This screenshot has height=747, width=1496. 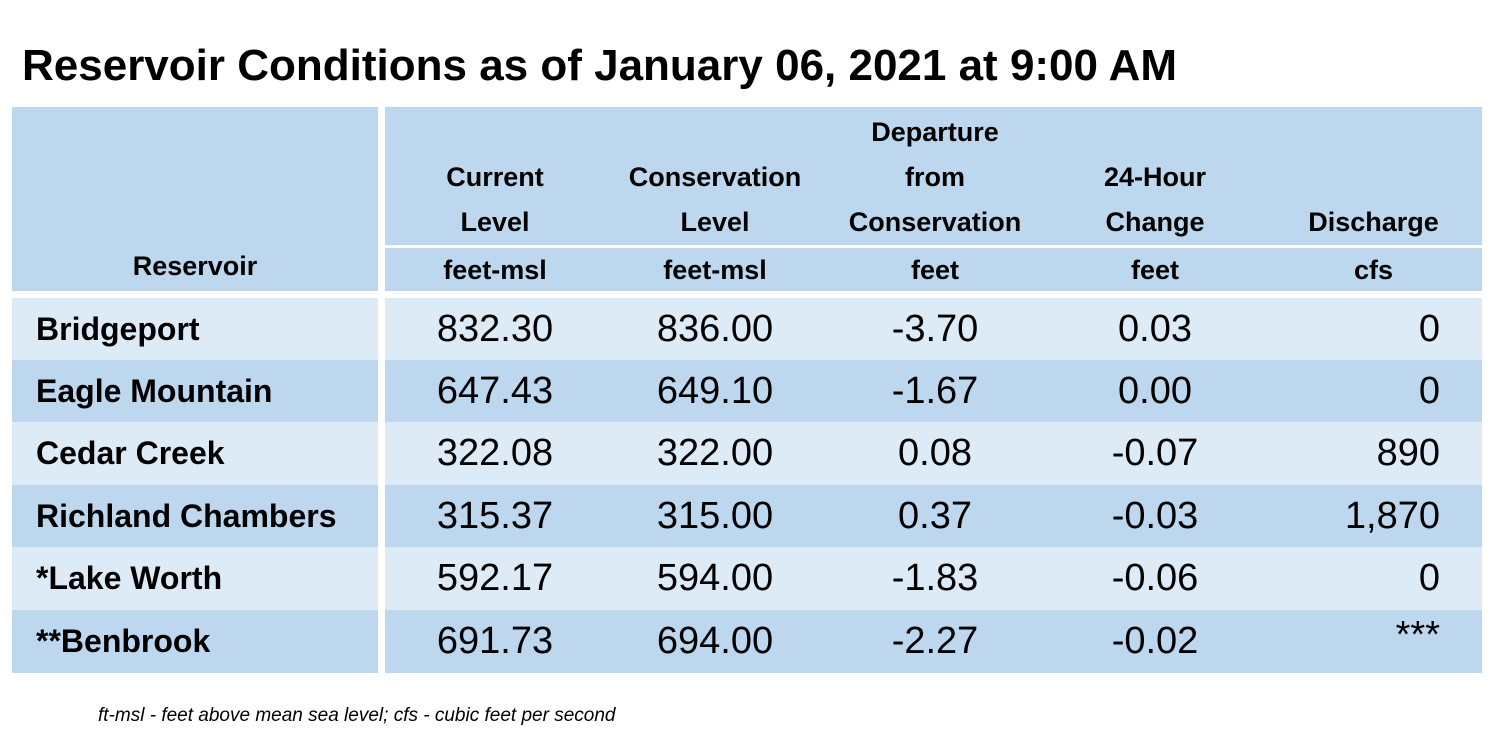 I want to click on row-conservation-cell: 694.00, so click(x=715, y=641).